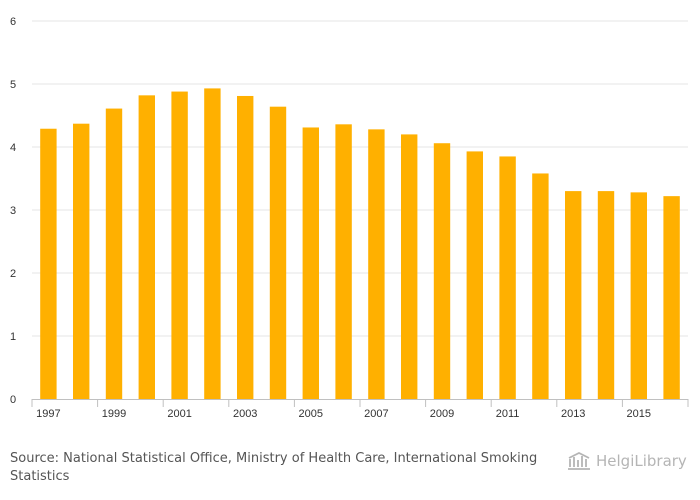  Describe the element at coordinates (376, 414) in the screenshot. I see `x-tick-label: 2007` at that location.